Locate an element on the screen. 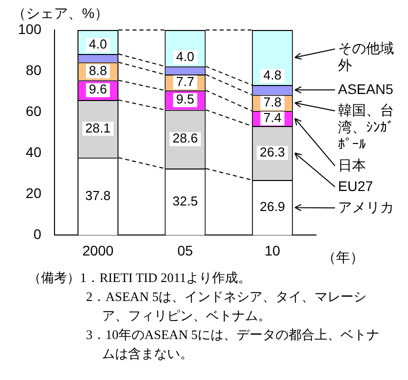 The image size is (408, 380). text: 3．10年のASEAN 5には、データの都合上、ベトナムは含まない。 is located at coordinates (233, 344).